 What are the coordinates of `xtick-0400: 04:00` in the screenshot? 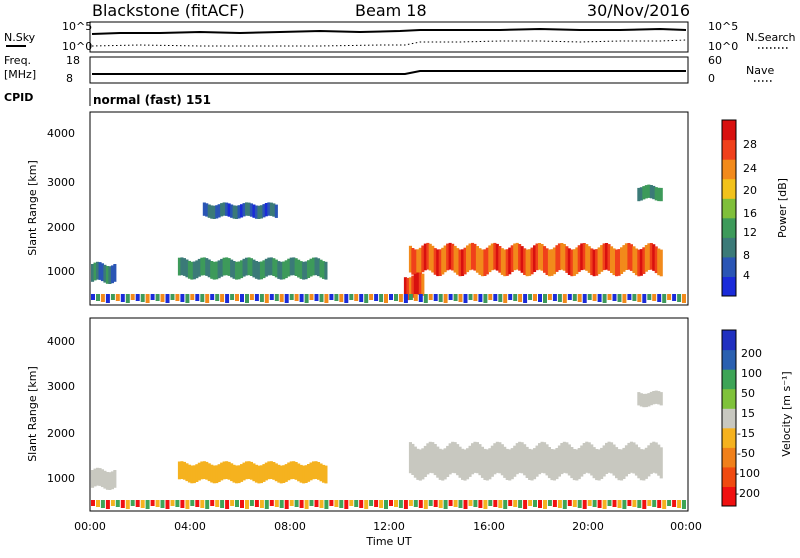 It's located at (190, 526).